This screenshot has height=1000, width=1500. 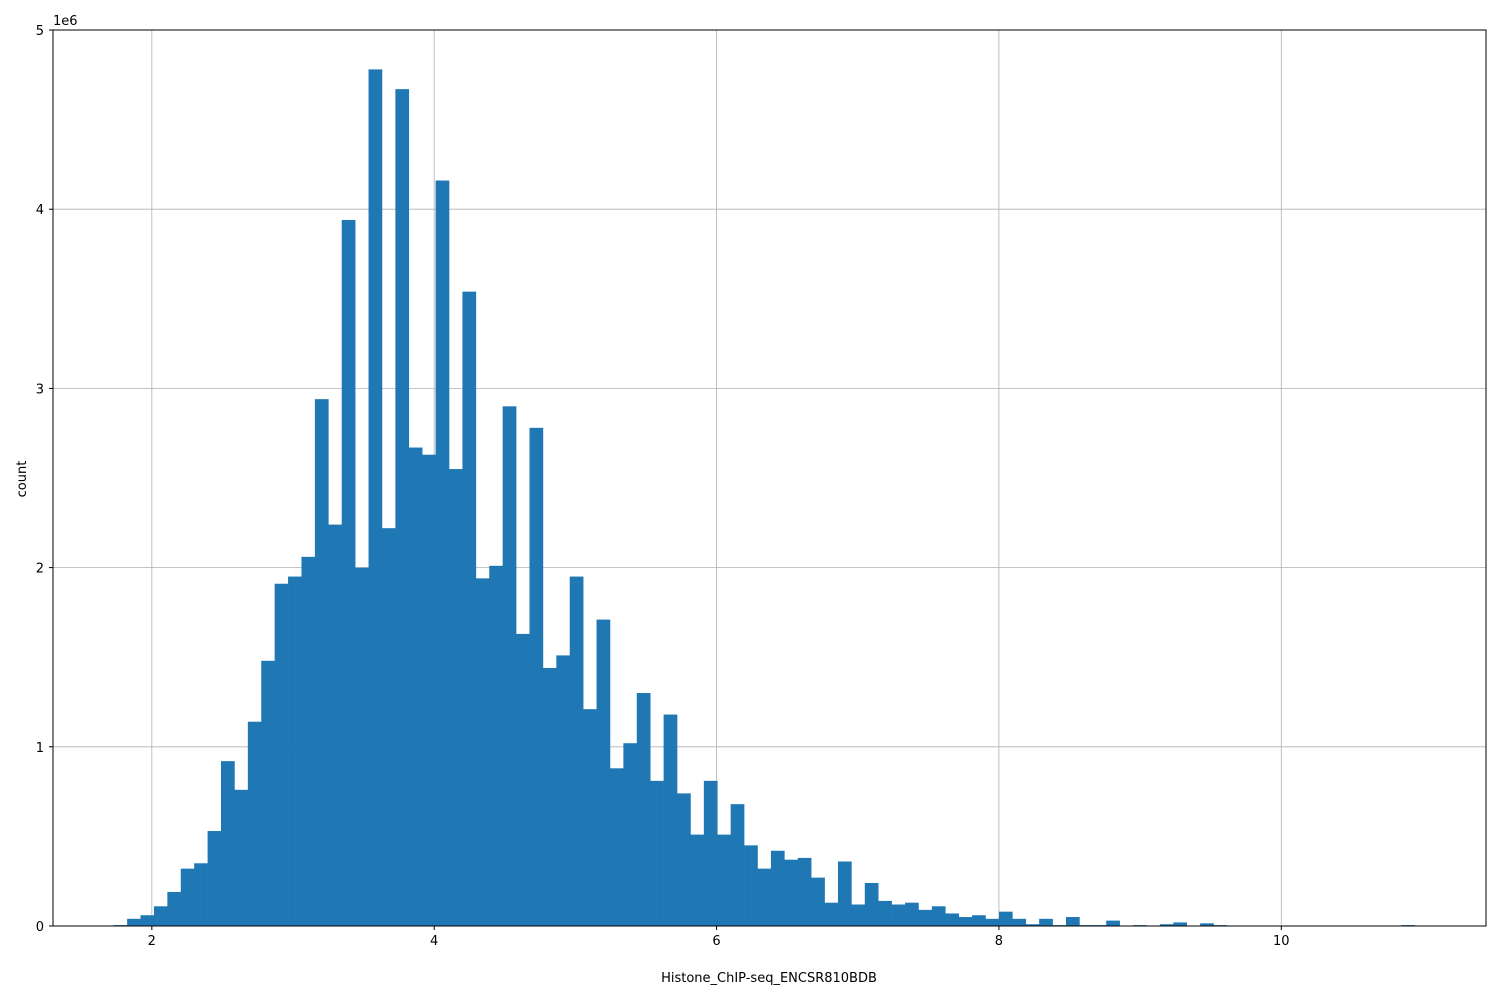 What do you see at coordinates (40, 927) in the screenshot?
I see `y-tick-label: 0` at bounding box center [40, 927].